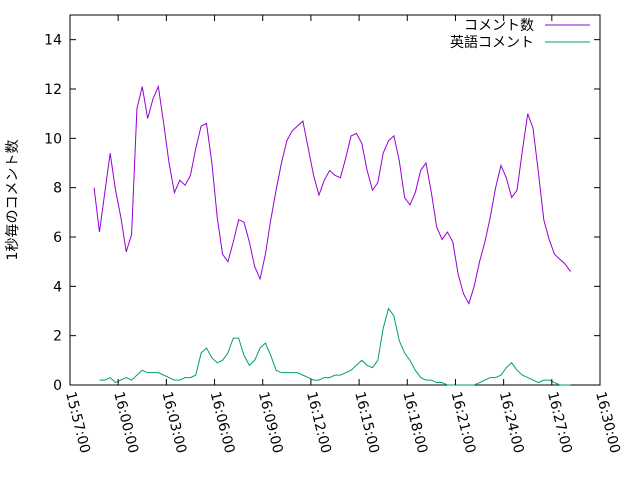 This screenshot has width=640, height=480. I want to click on legend-label: コメント数, so click(499, 26).